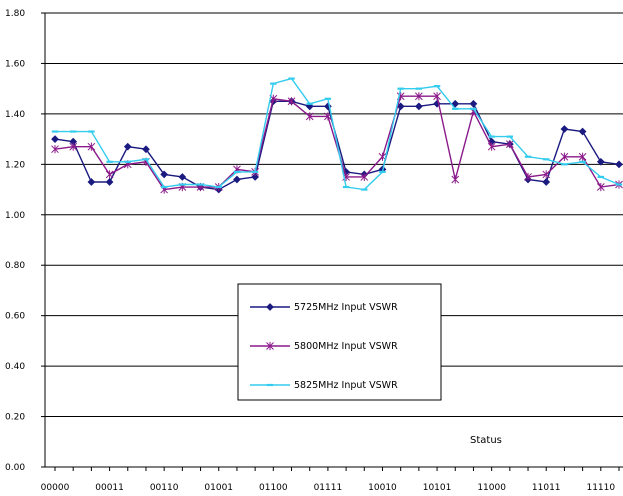 The width and height of the screenshot is (623, 496). Describe the element at coordinates (546, 488) in the screenshot. I see `x-tick-label: 11011` at that location.